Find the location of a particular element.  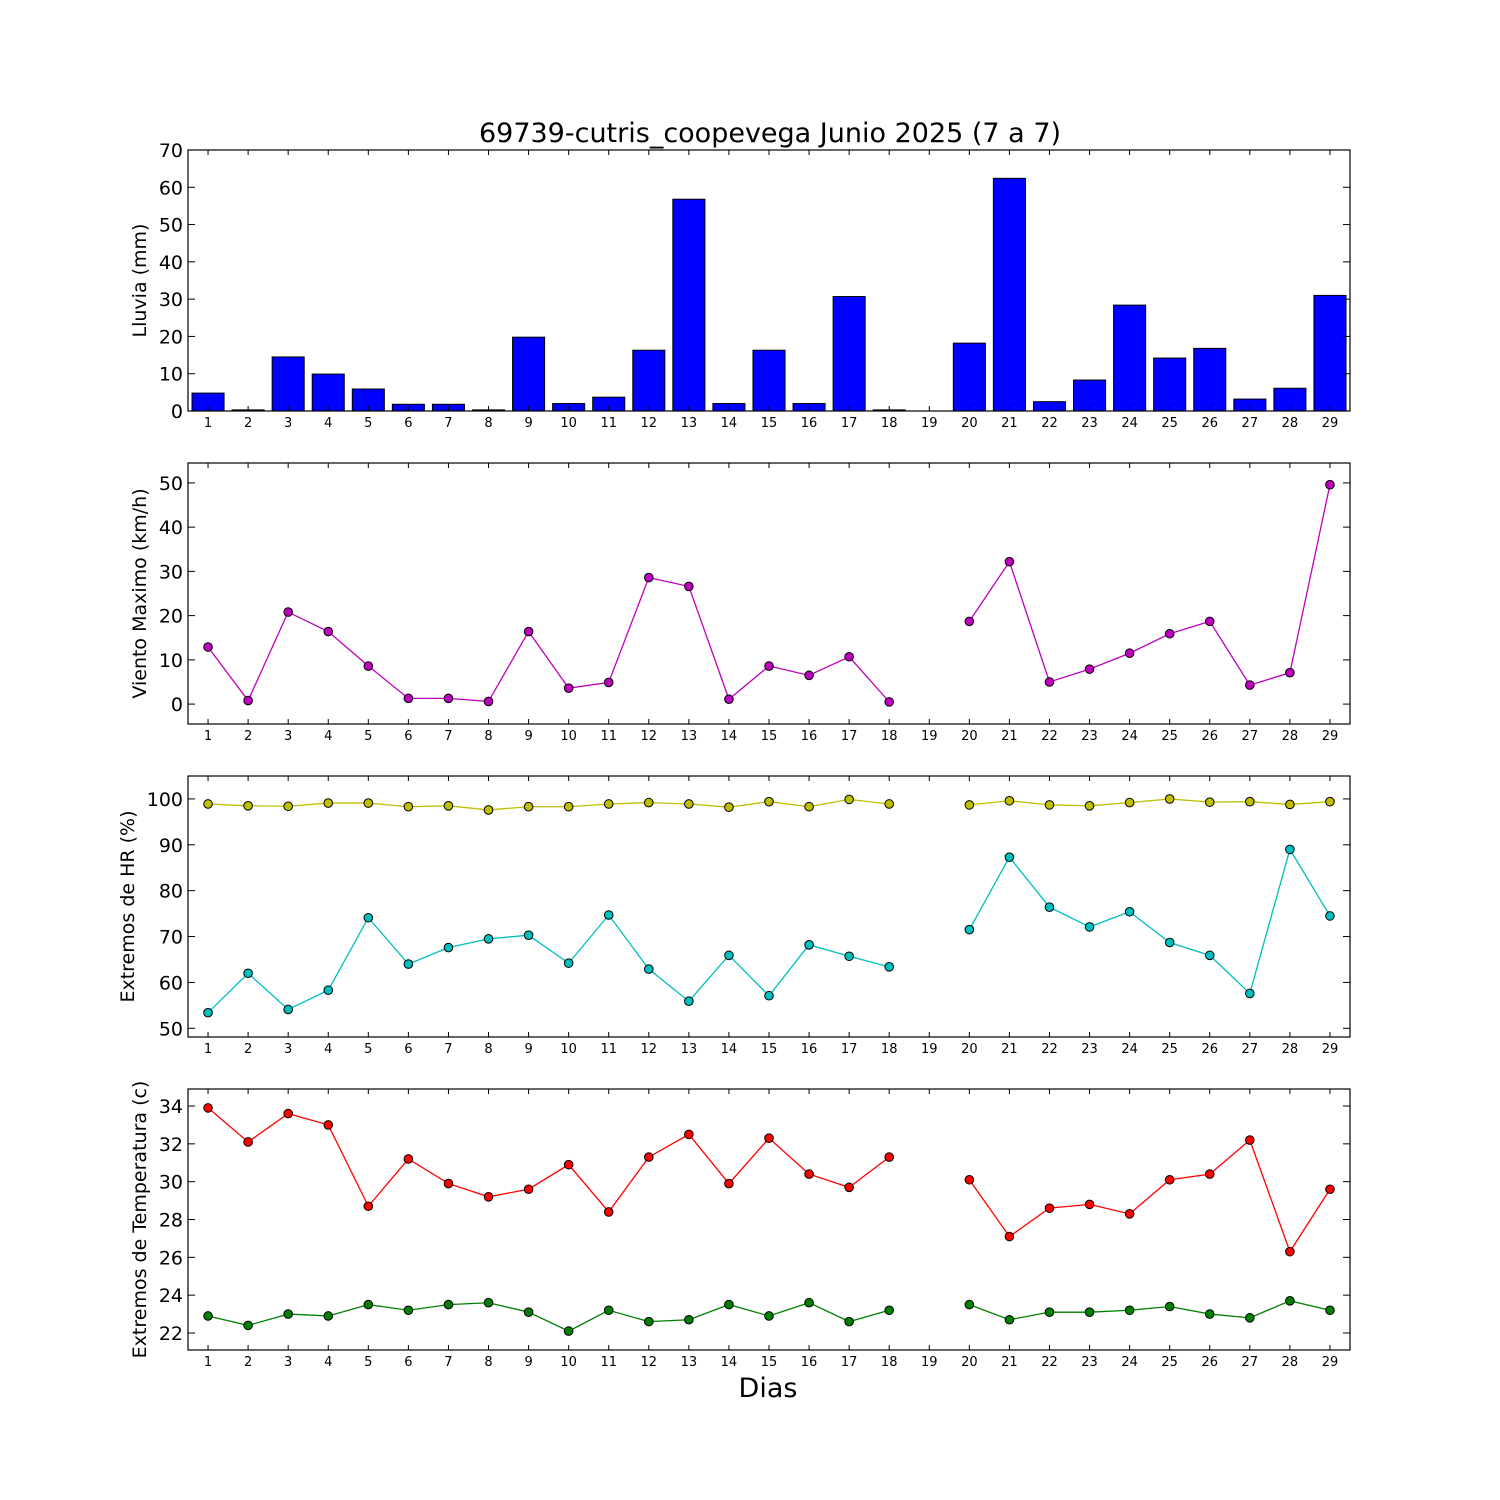

y-axis-label: Extremos de Temperatura (c) is located at coordinates (140, 1220).